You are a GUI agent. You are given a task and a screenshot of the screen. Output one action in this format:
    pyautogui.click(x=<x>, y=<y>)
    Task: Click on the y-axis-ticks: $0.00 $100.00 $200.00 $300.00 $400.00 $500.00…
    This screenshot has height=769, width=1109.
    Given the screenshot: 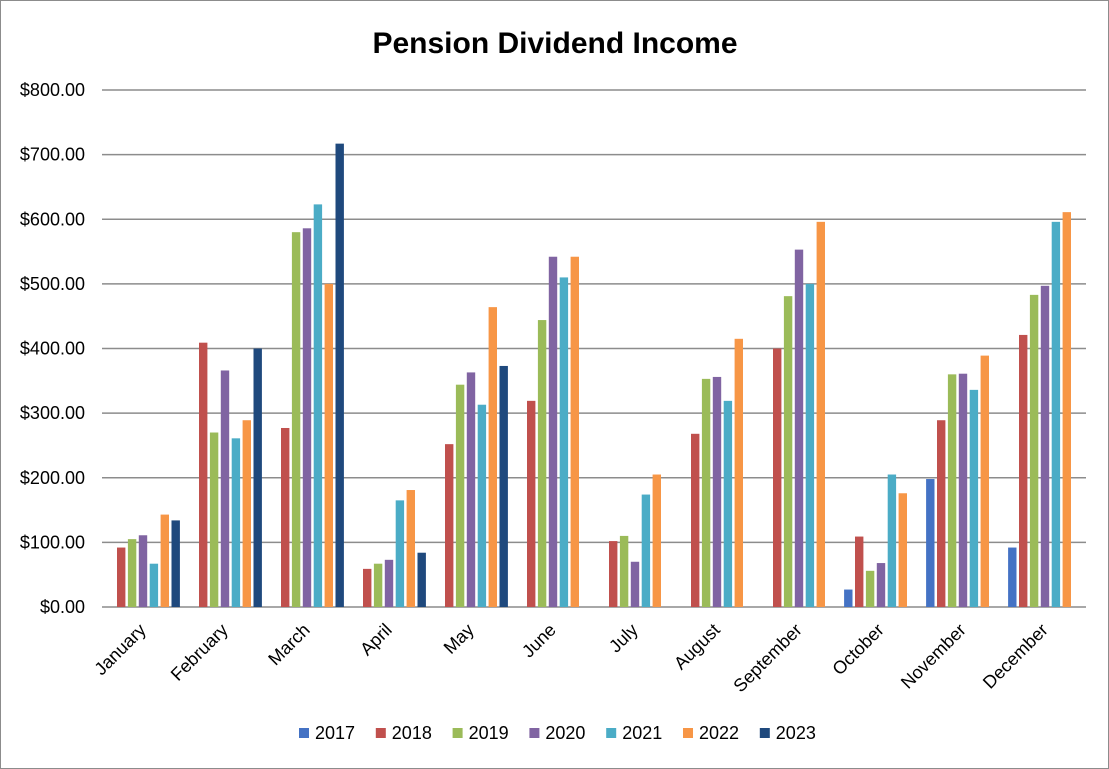 What is the action you would take?
    pyautogui.click(x=52, y=348)
    